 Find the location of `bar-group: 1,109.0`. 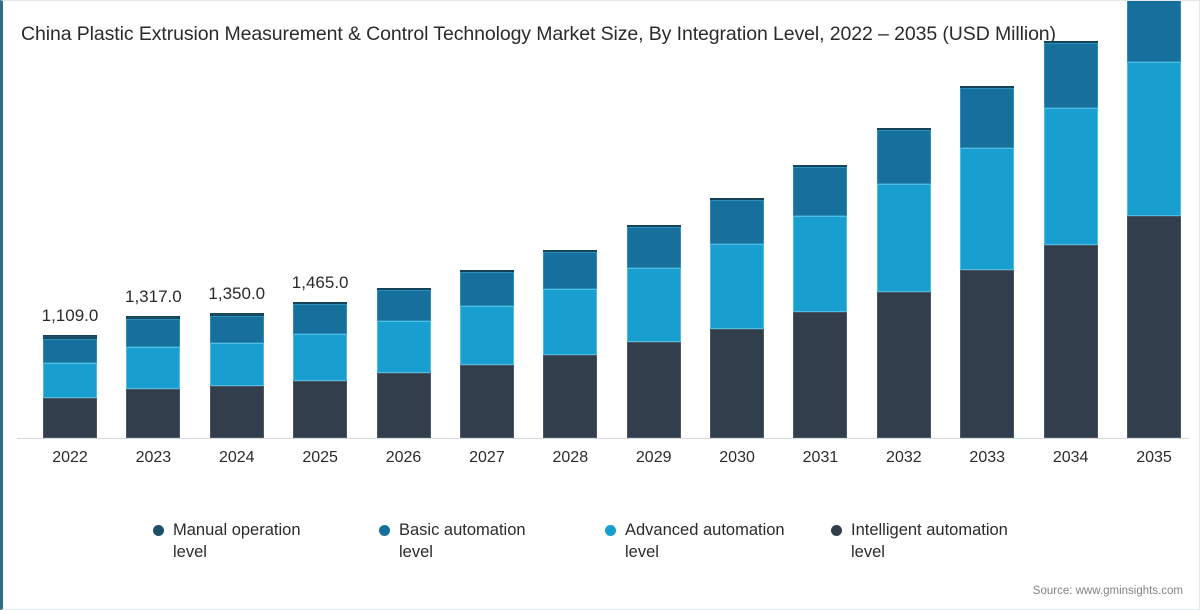

bar-group: 1,109.0 is located at coordinates (70, 372).